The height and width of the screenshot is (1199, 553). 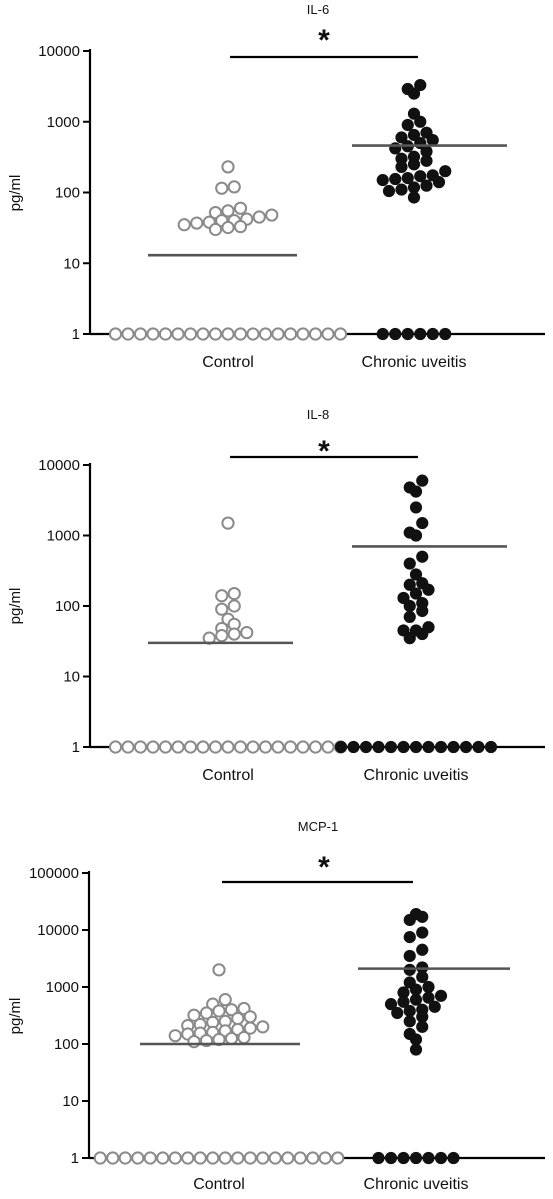 What do you see at coordinates (66, 1044) in the screenshot?
I see `y-tick-label: 100` at bounding box center [66, 1044].